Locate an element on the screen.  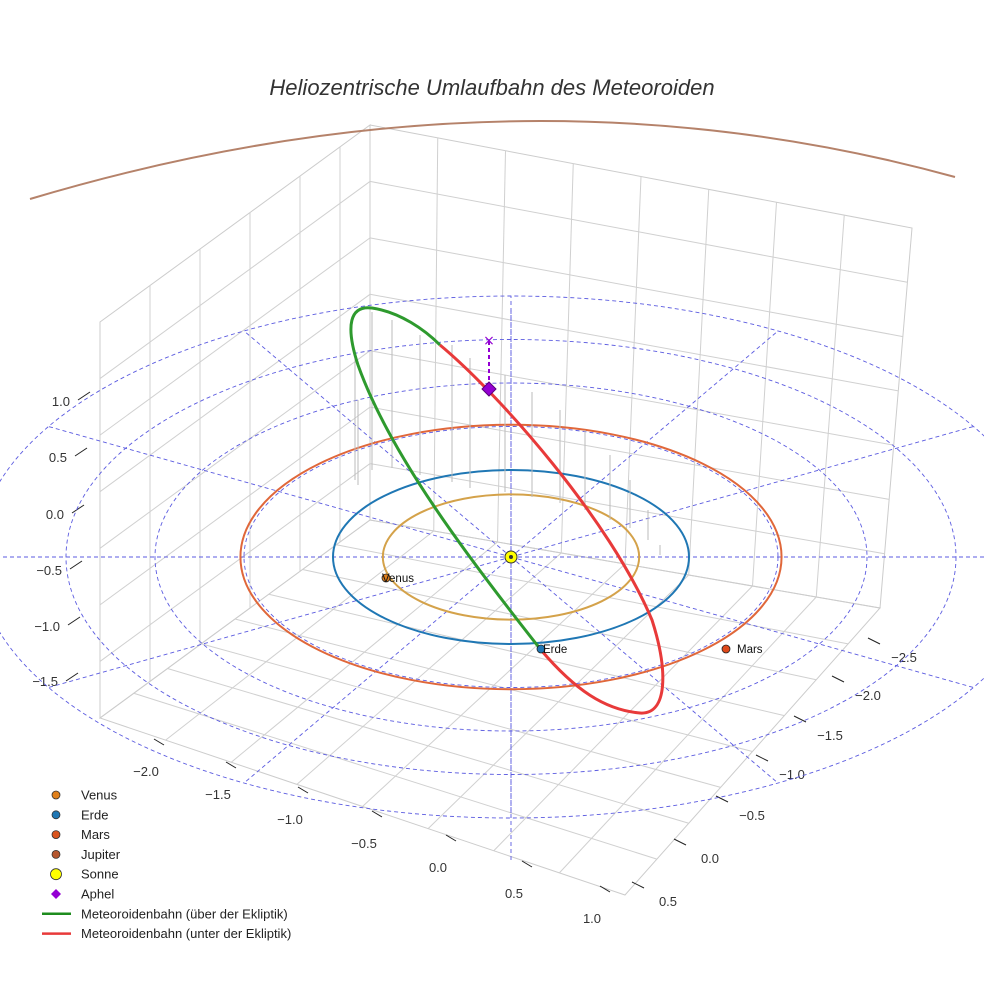
planet-venus is located at coordinates (386, 578).